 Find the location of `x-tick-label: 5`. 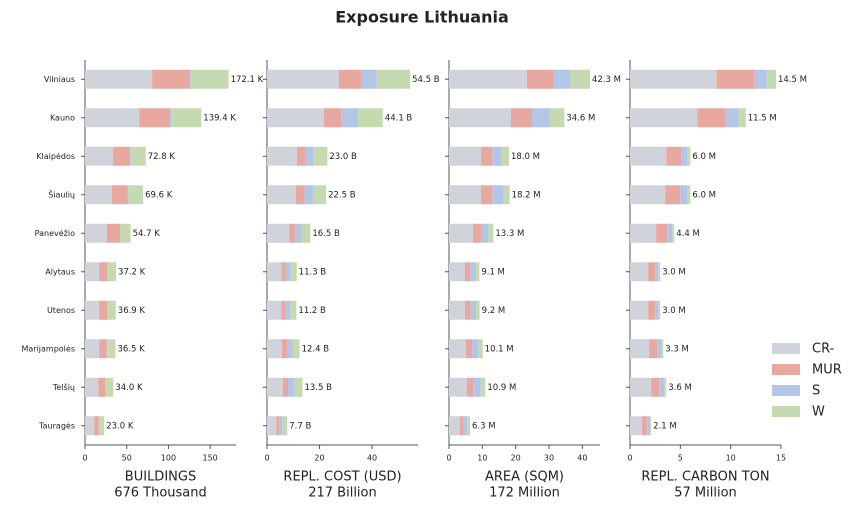

x-tick-label: 5 is located at coordinates (680, 458).